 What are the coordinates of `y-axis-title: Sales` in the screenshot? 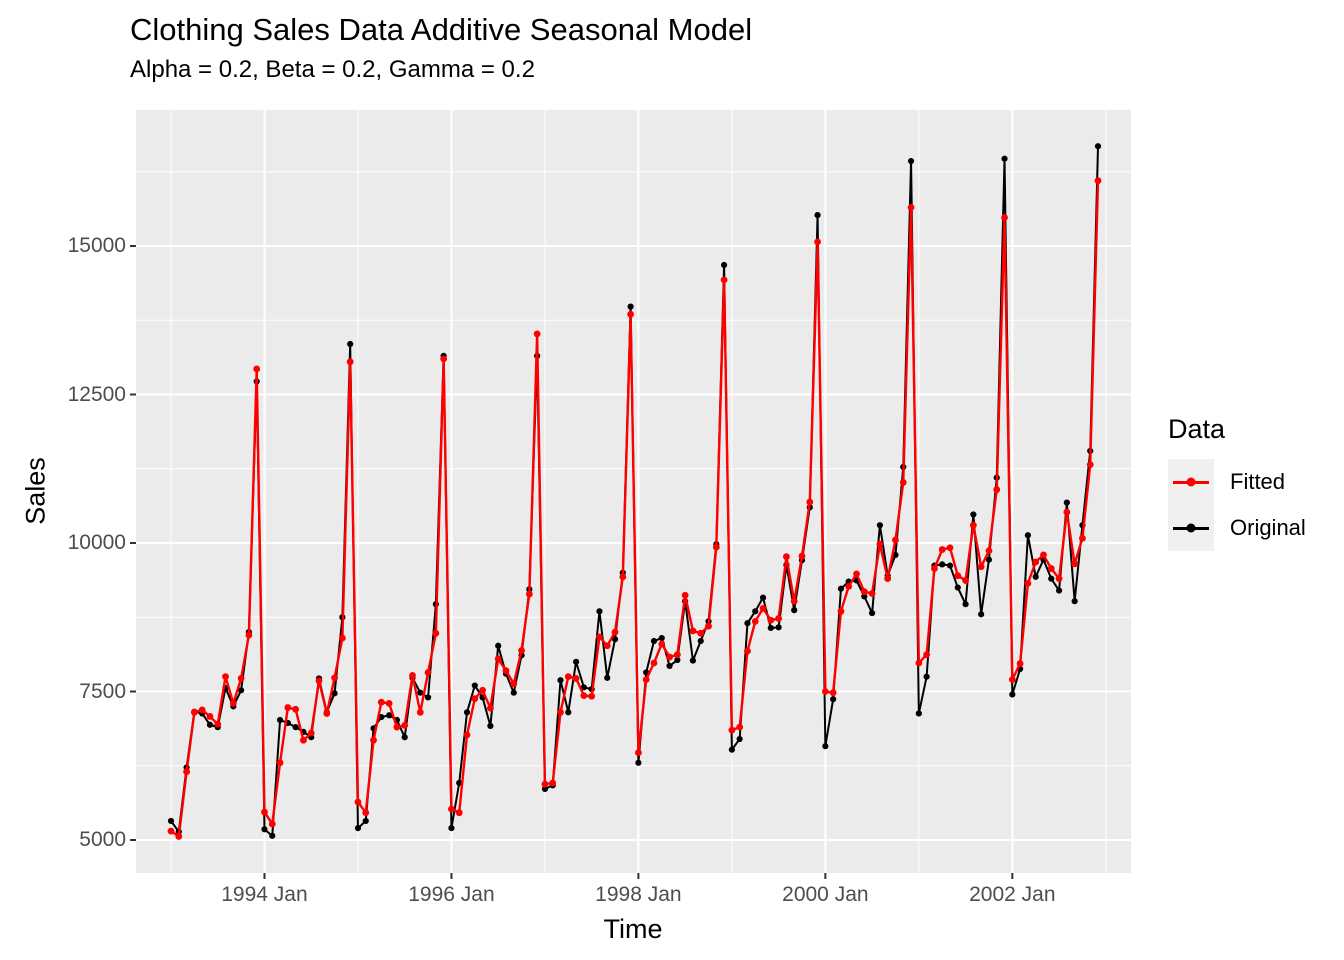 It's located at (35, 491).